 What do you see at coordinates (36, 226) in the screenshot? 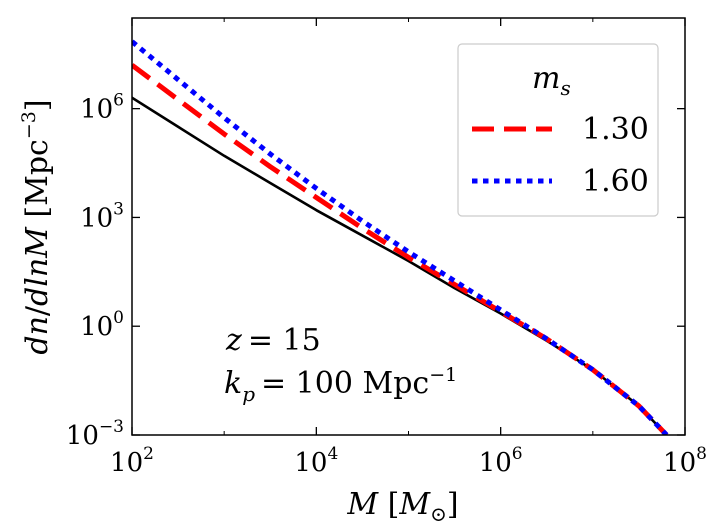
I see `y-axis-title: dn/dlnM [Mpc−3]` at bounding box center [36, 226].